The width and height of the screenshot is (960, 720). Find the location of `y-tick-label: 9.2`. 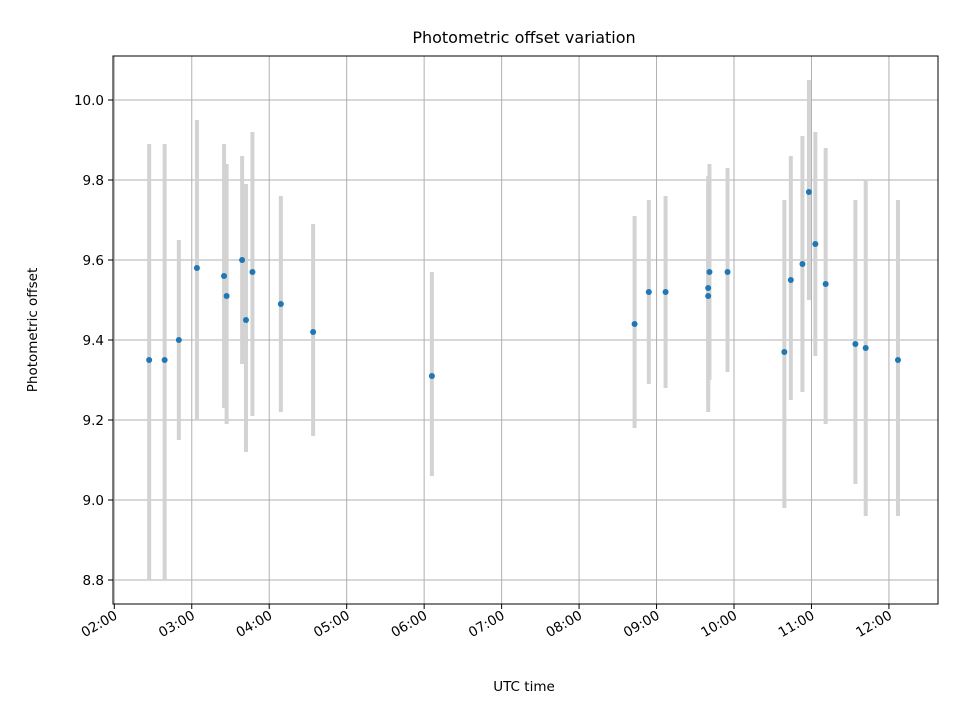

y-tick-label: 9.2 is located at coordinates (93, 421).